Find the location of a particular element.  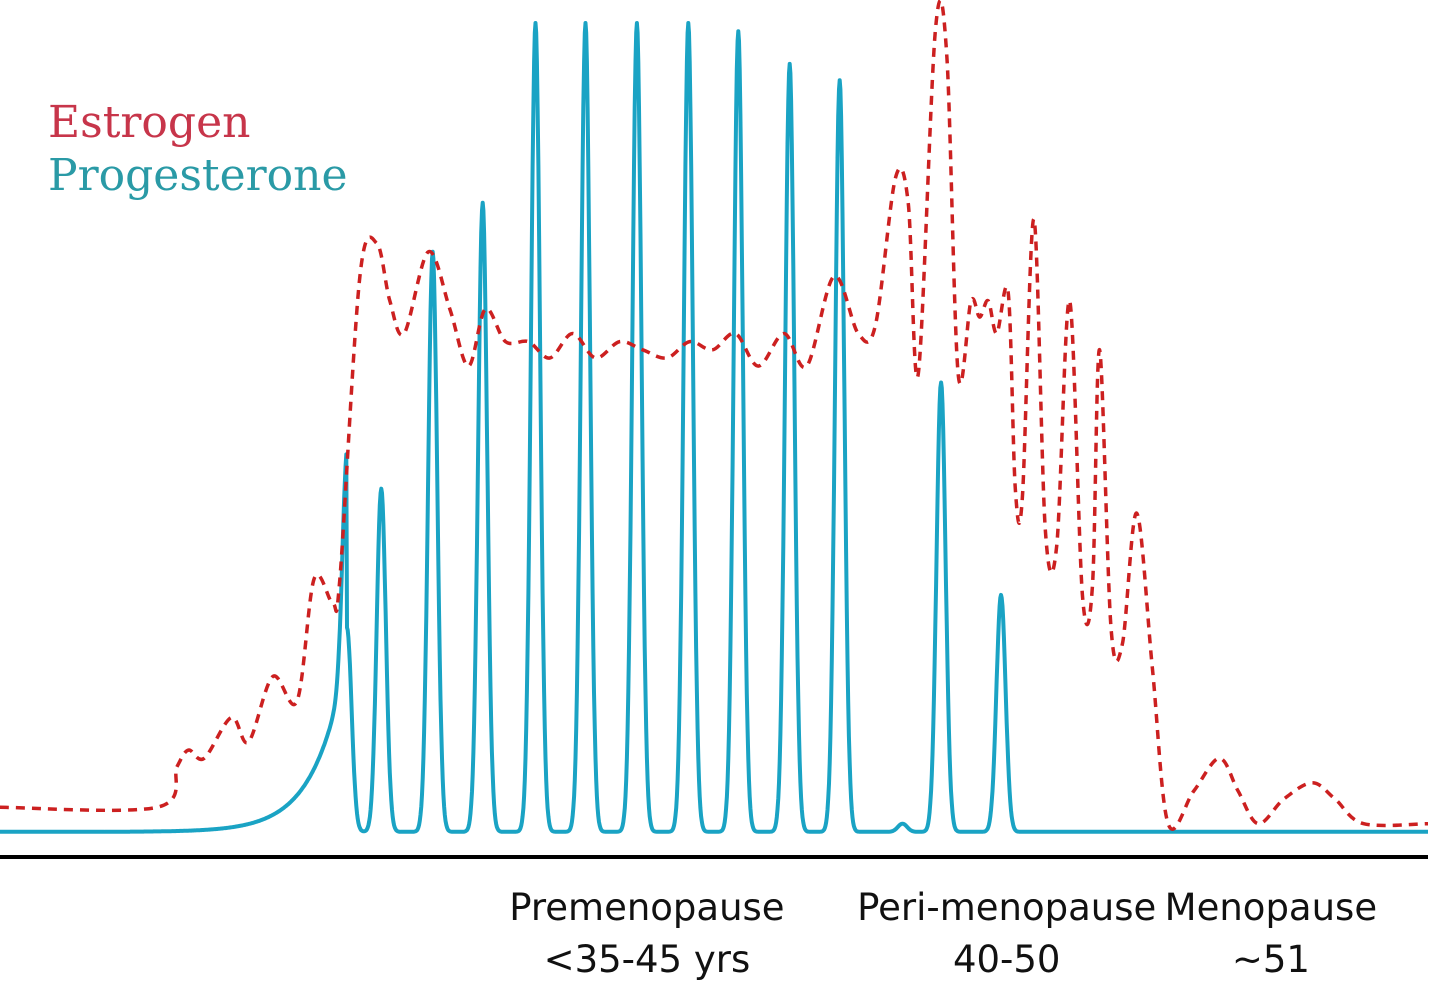

stage-name-0: Premenopause is located at coordinates (646, 907).